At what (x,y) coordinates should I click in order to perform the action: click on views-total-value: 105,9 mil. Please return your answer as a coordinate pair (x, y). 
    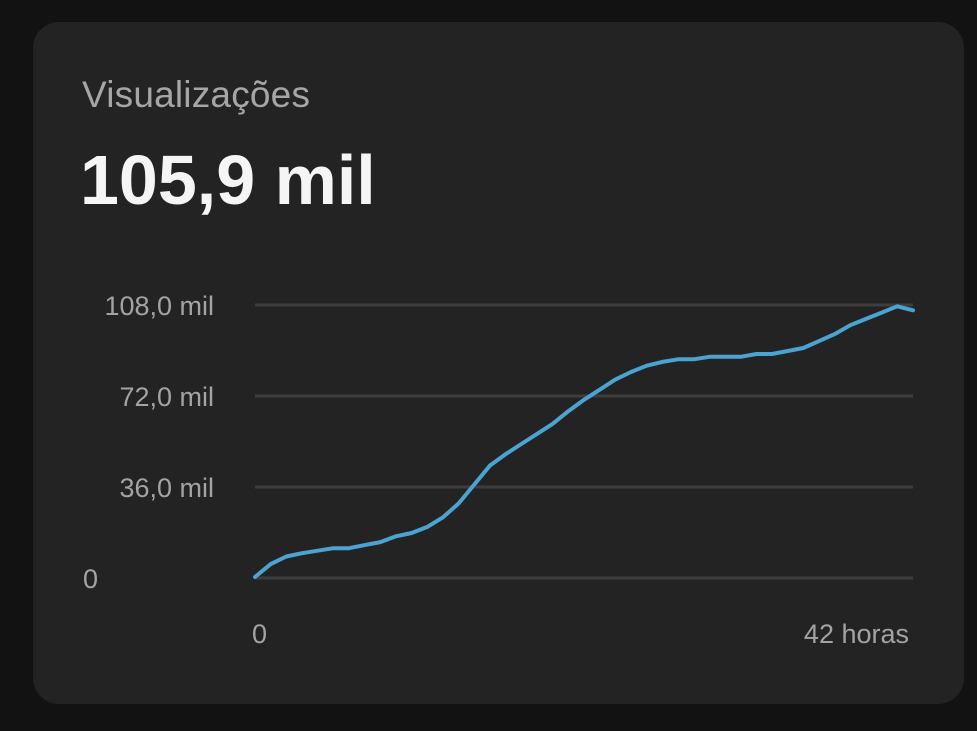
    Looking at the image, I should click on (228, 180).